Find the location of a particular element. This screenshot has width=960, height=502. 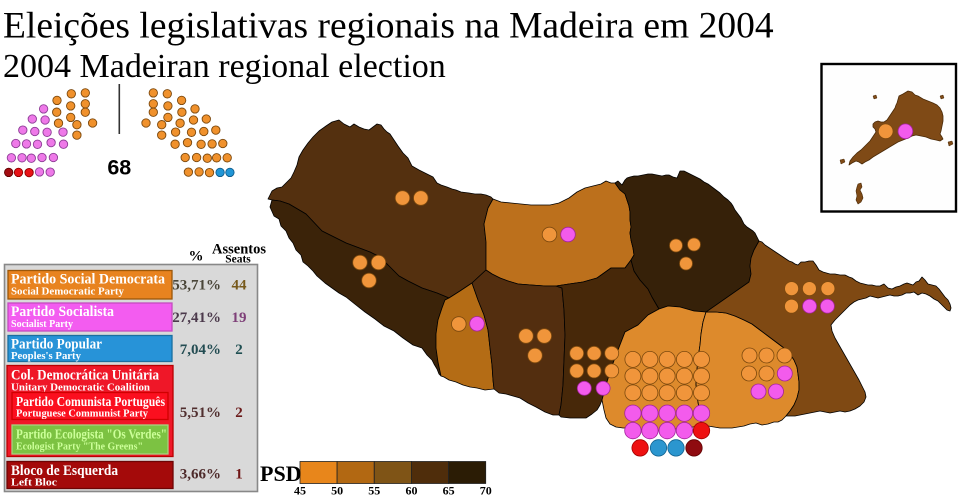

svg-text: 55 is located at coordinates (374, 491).